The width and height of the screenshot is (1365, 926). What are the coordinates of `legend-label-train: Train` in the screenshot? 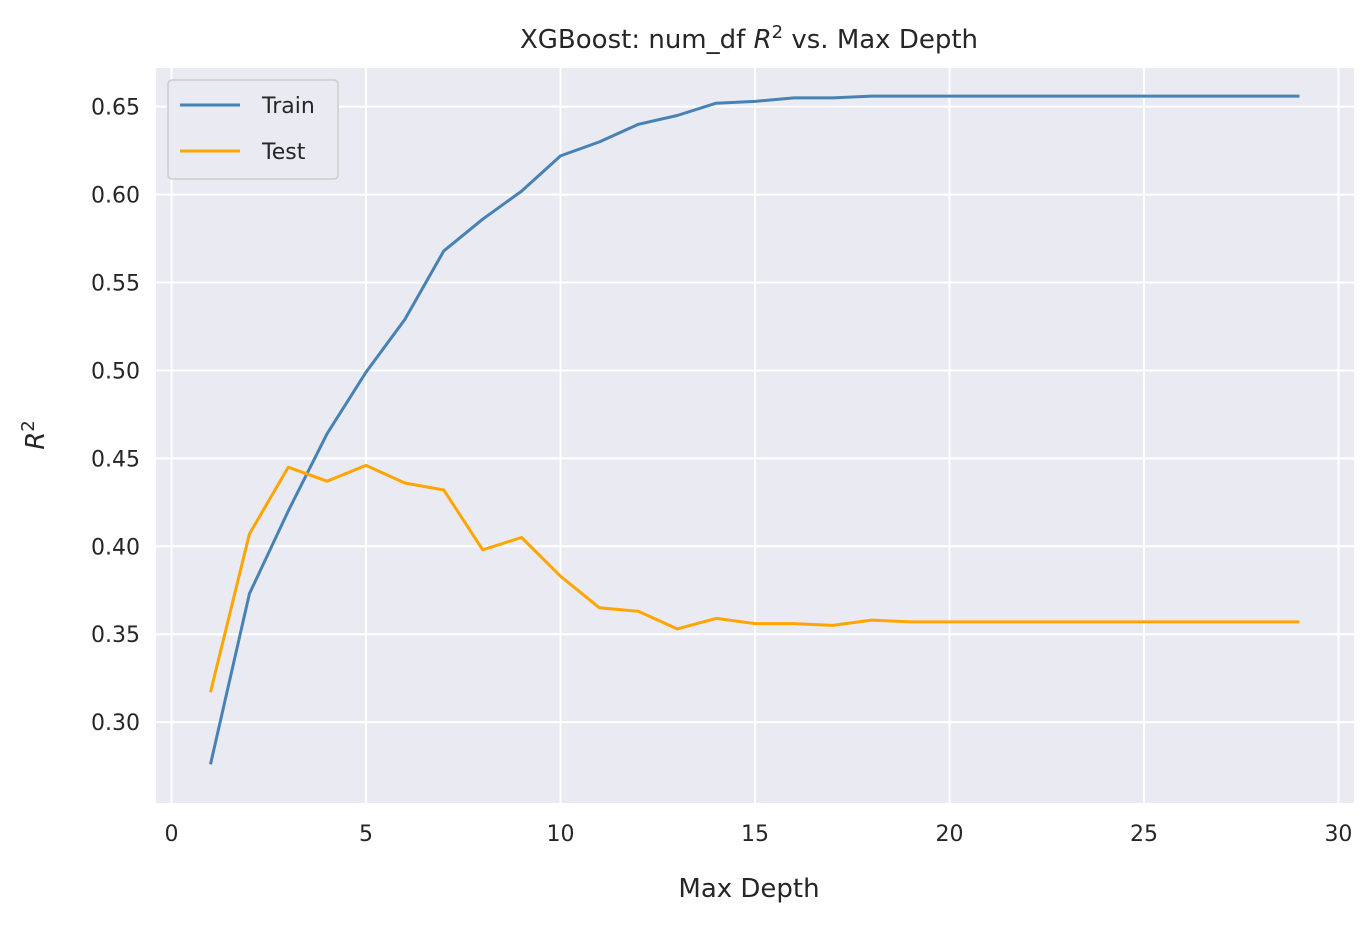 It's located at (288, 106).